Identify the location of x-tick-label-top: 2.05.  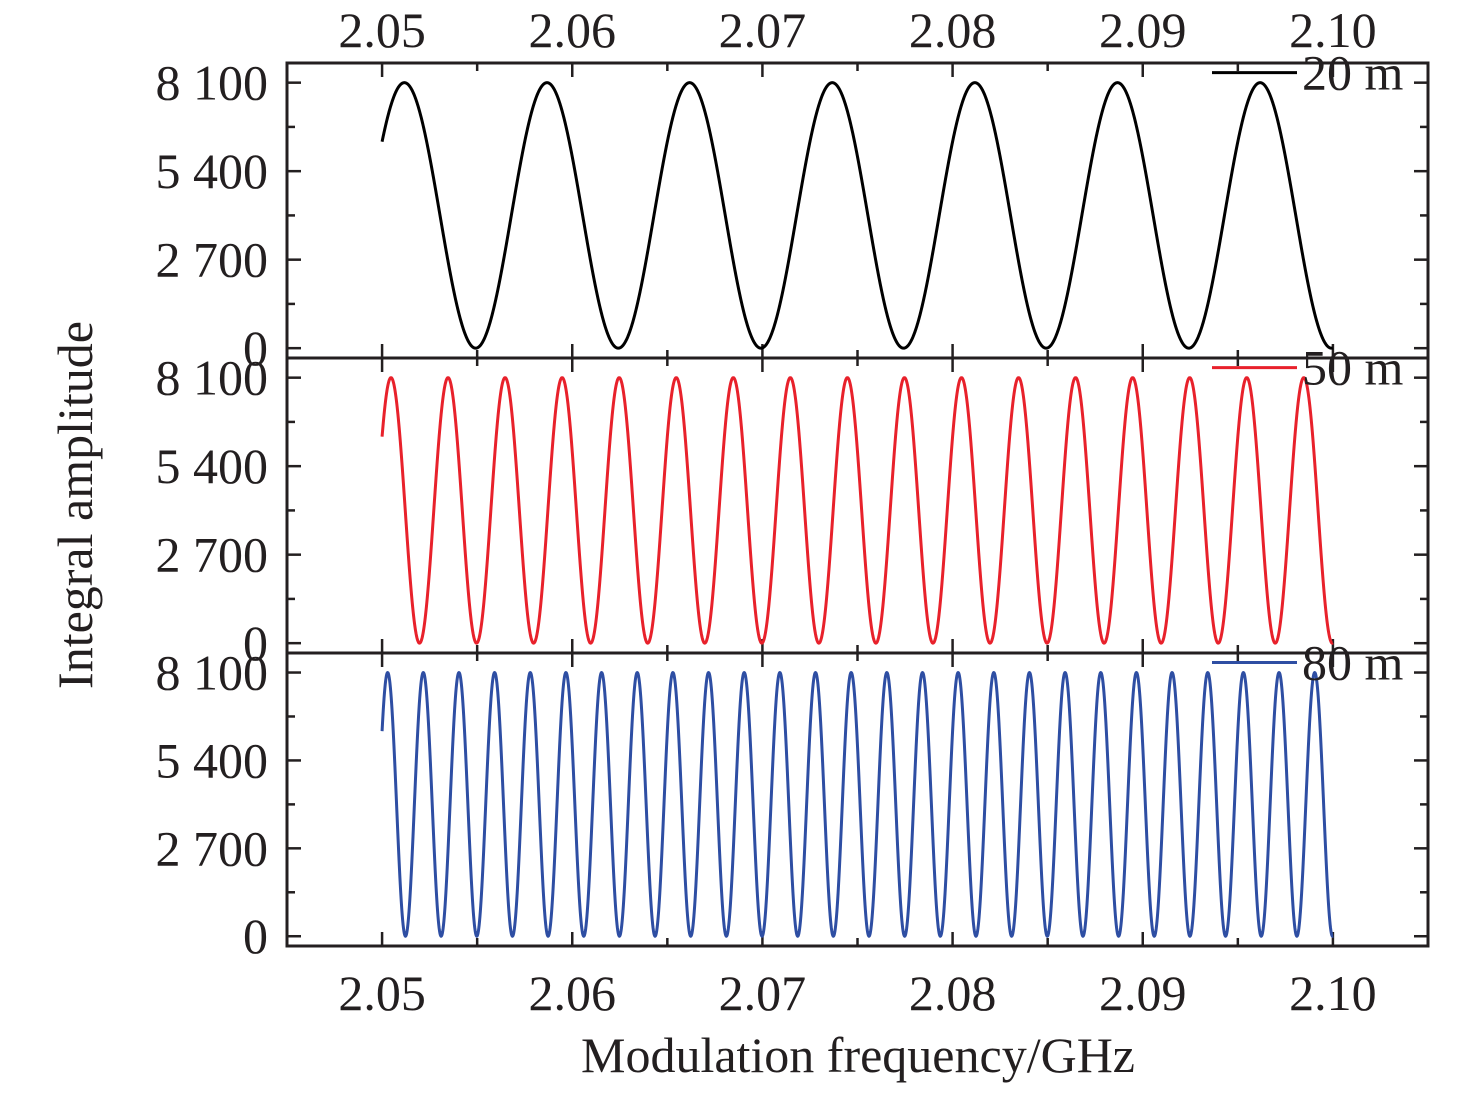
(382, 30).